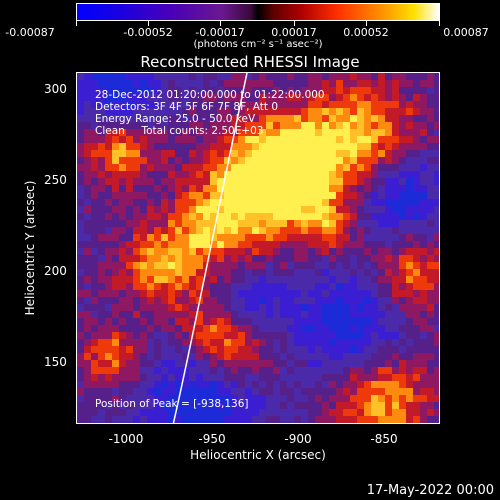 This screenshot has height=500, width=500. I want to click on colorbar-tick-label: 0.00087, so click(466, 32).